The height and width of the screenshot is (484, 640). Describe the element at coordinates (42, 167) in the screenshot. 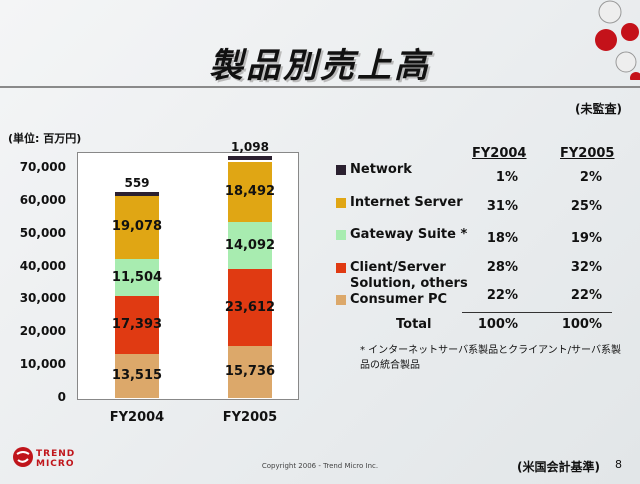

I see `y-tick-label: 70,000` at that location.